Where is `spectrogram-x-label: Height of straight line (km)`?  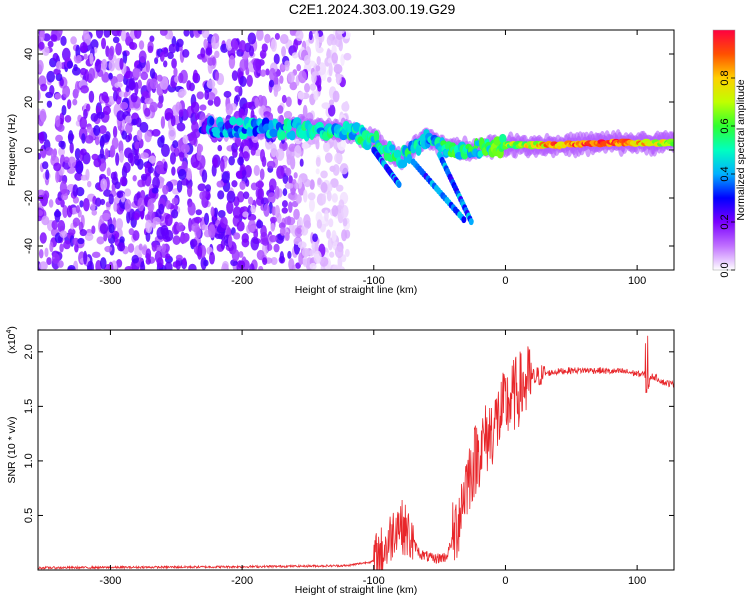 spectrogram-x-label: Height of straight line (km) is located at coordinates (356, 290).